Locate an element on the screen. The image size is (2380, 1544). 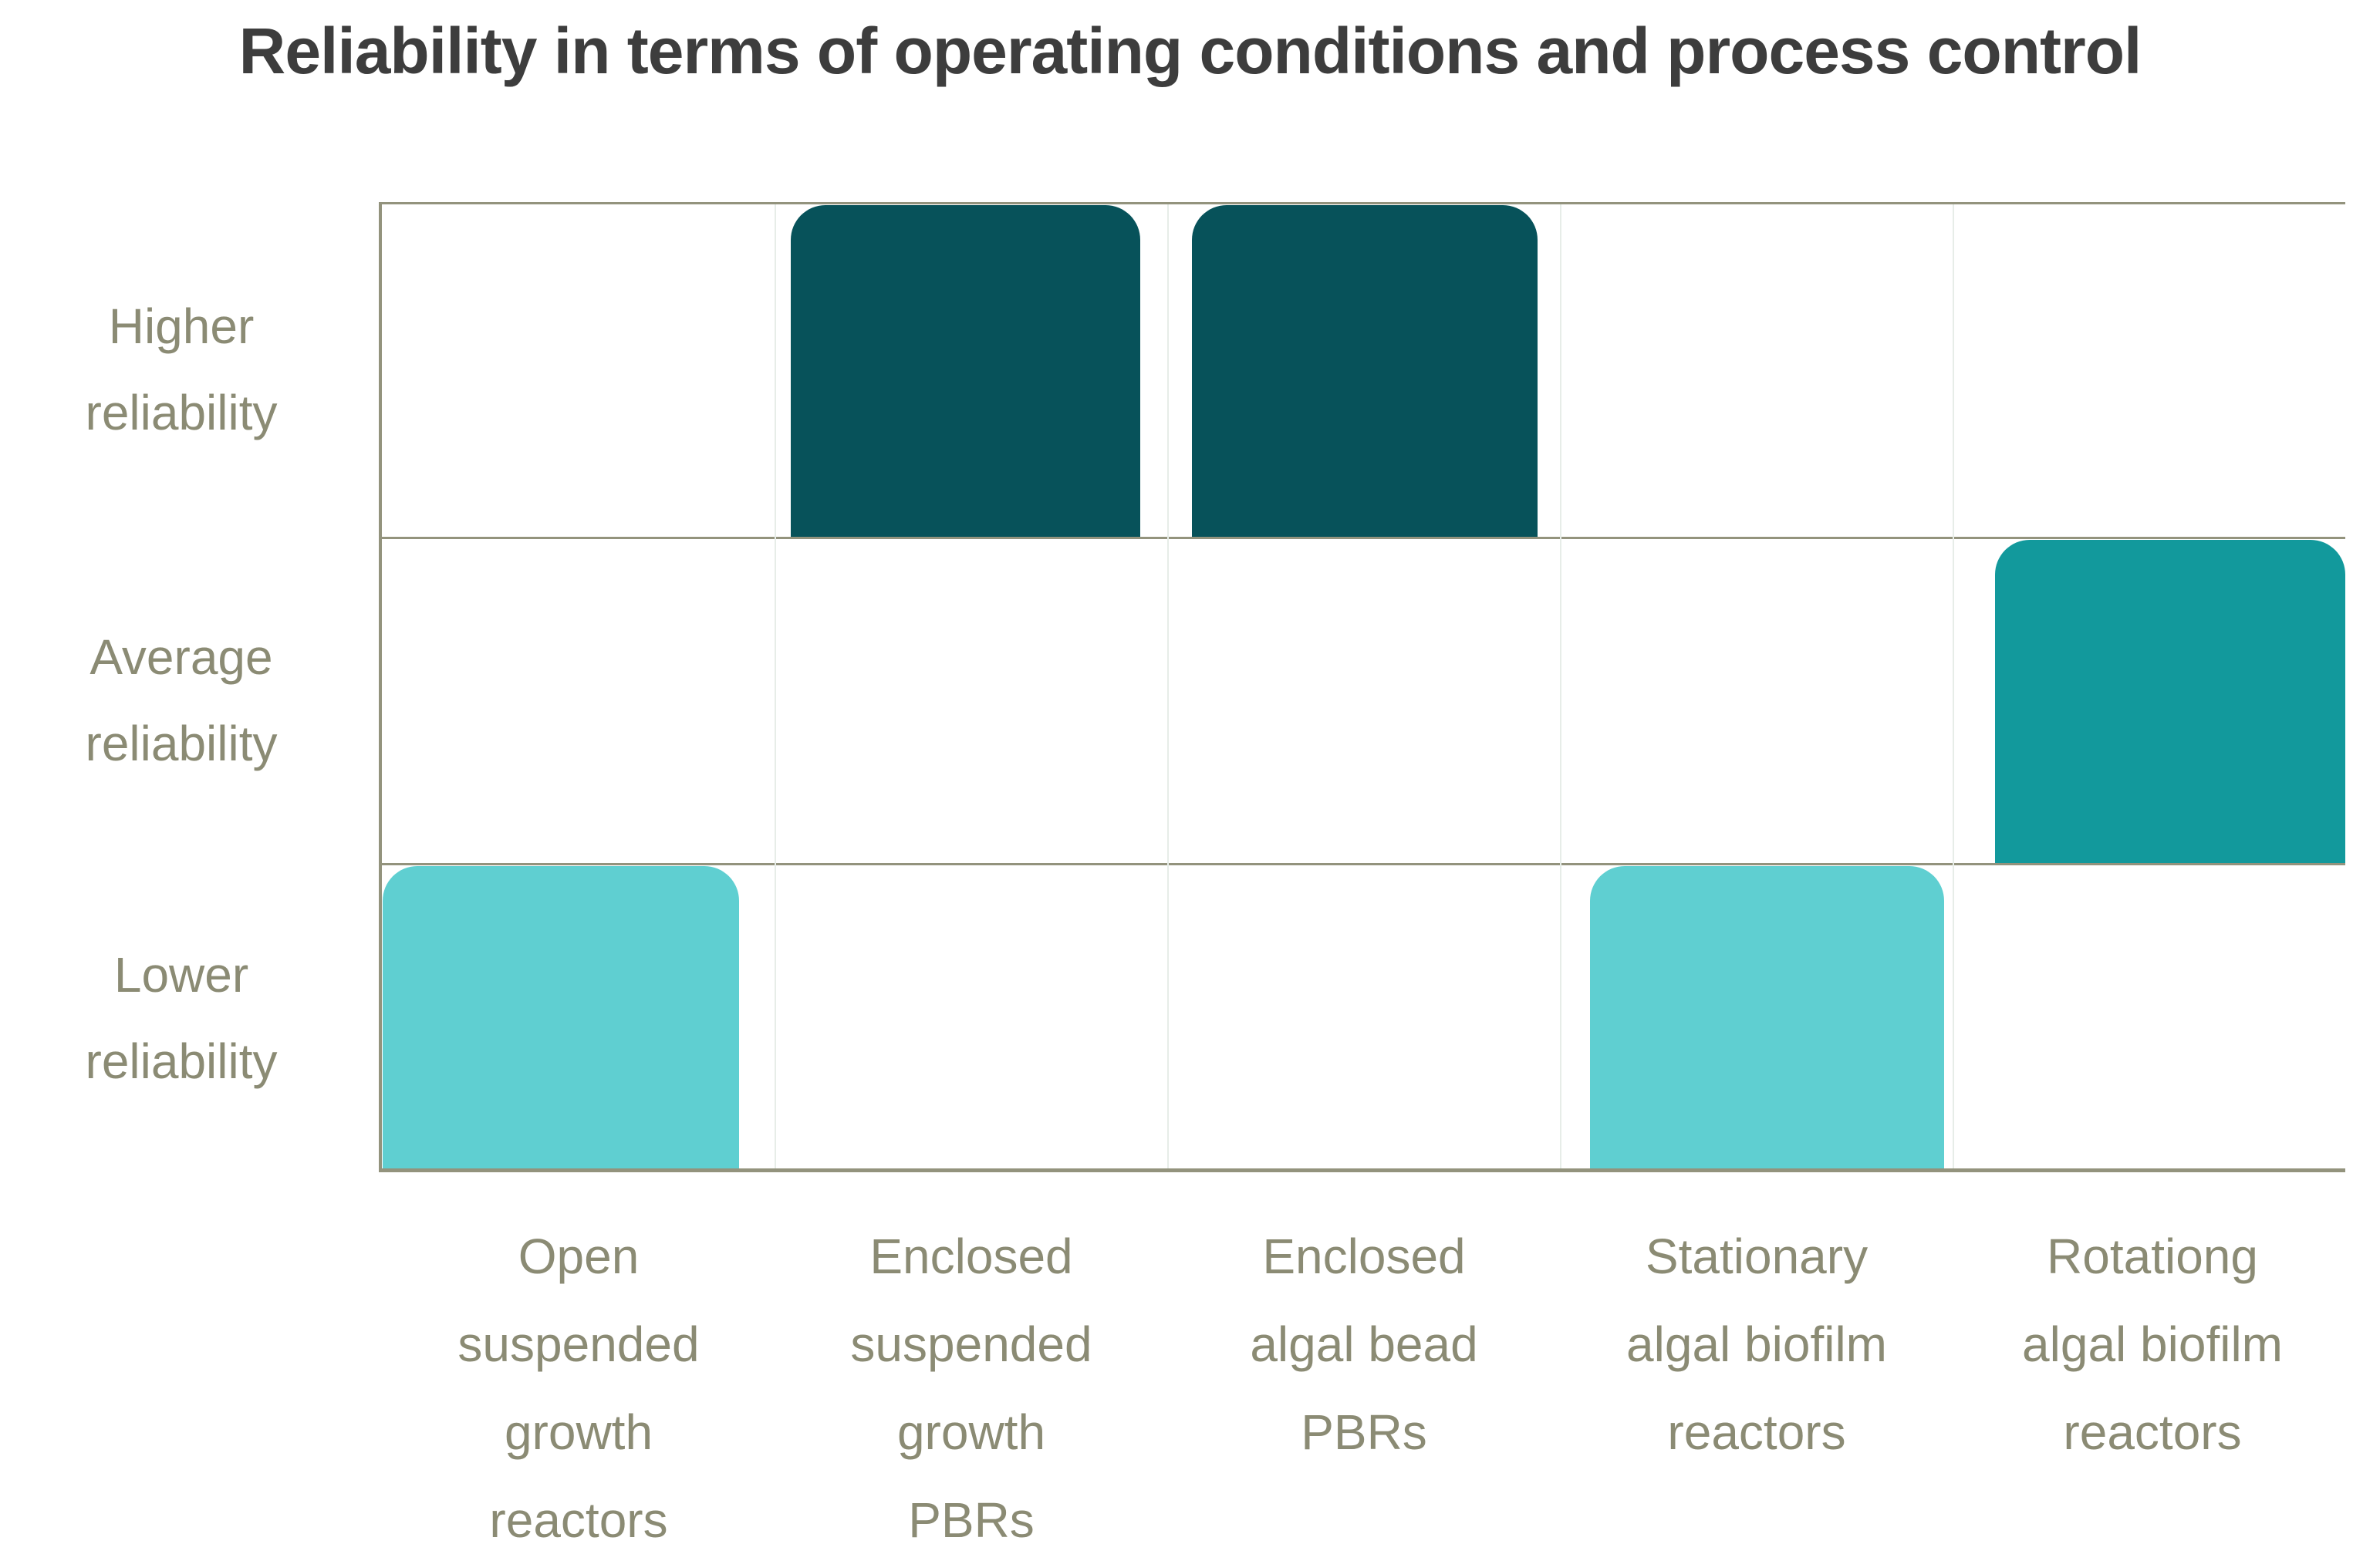
bar-enclosed-algal-bead-pbrs is located at coordinates (1365, 371).